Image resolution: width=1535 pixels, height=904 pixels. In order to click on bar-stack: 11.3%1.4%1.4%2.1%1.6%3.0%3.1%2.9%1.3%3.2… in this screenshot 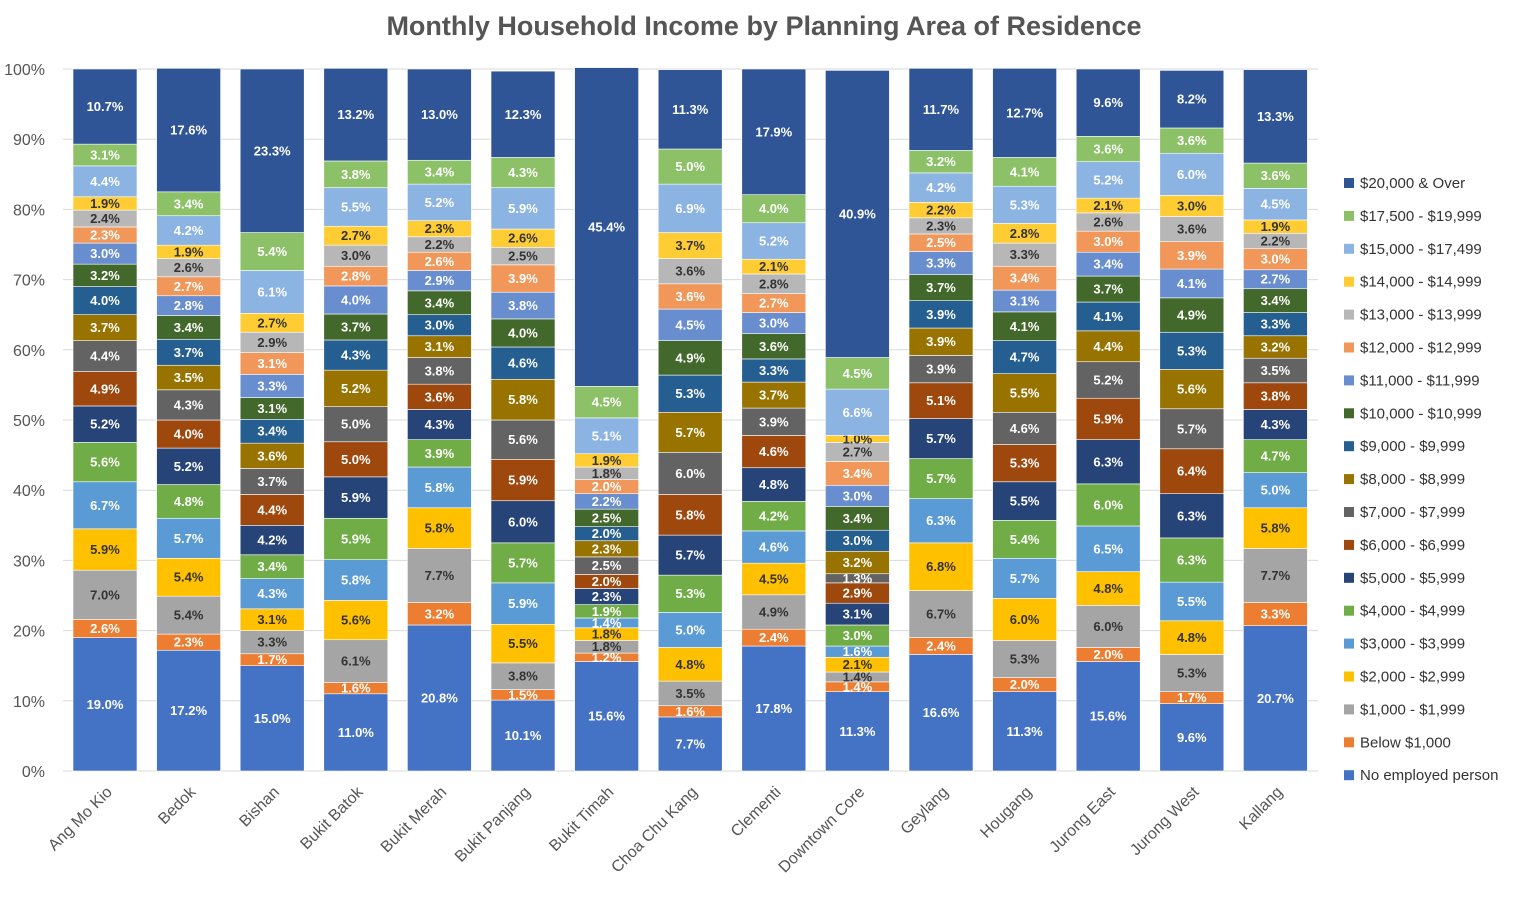, I will do `click(857, 421)`.